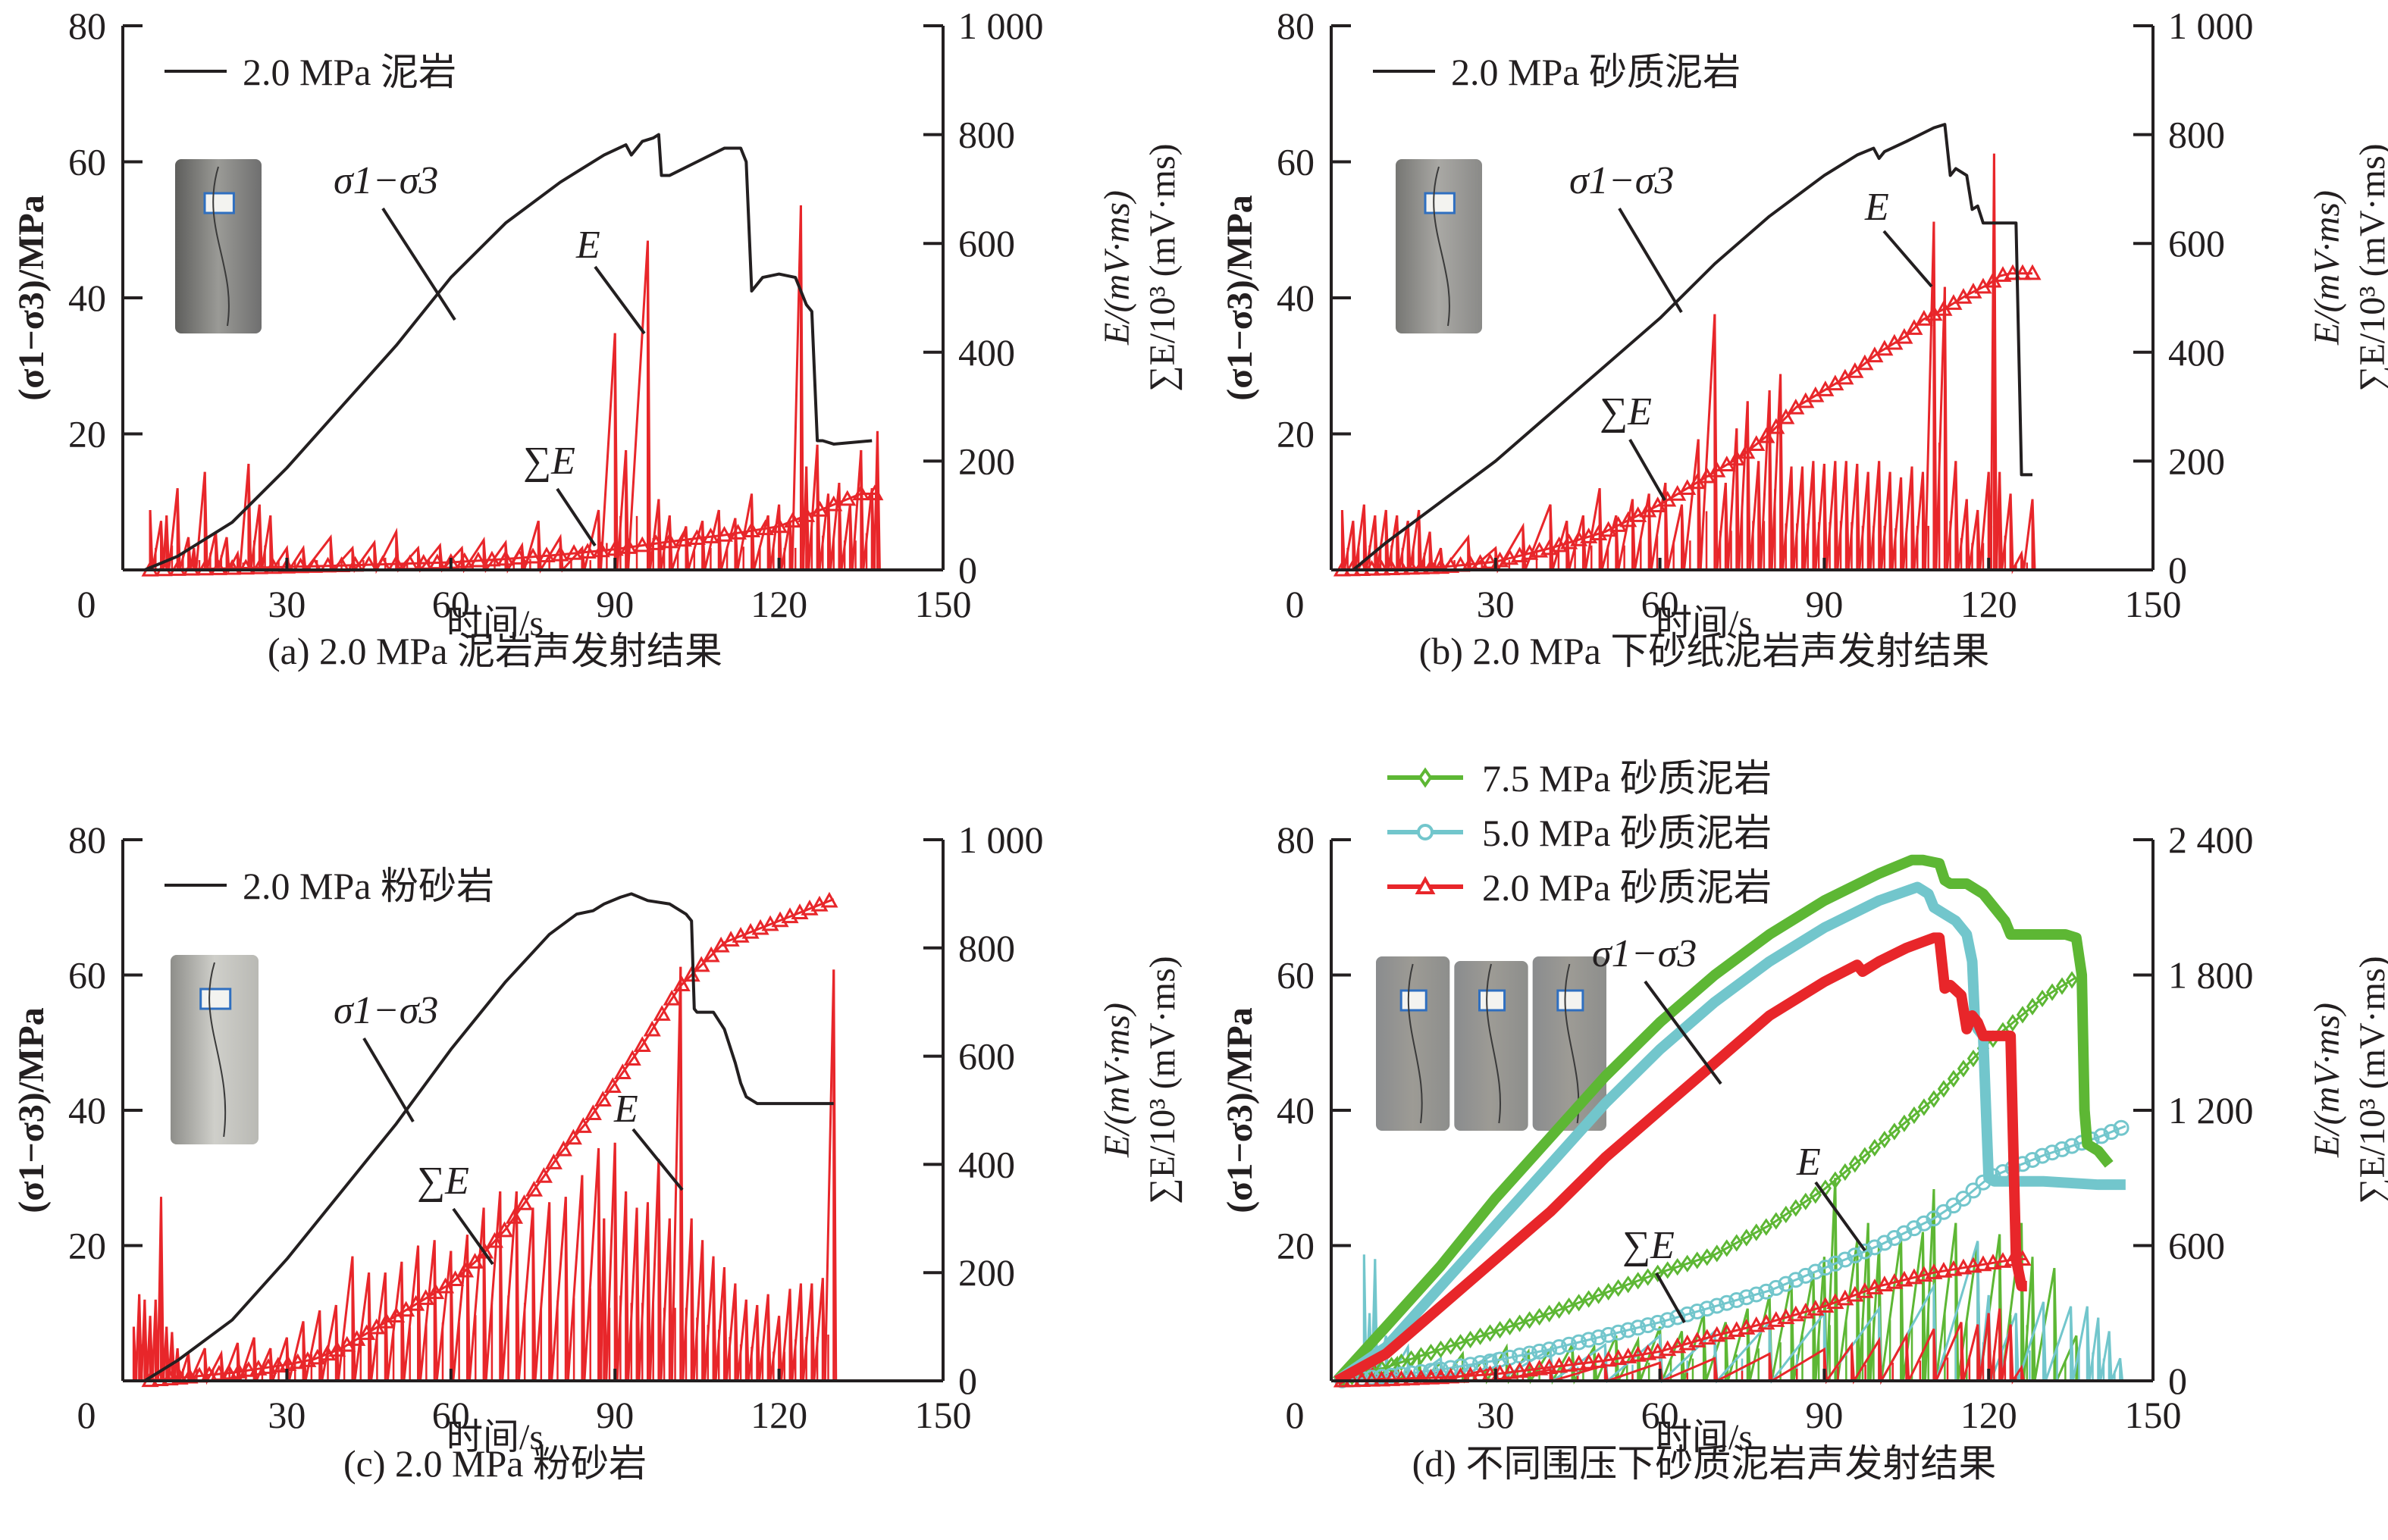 The height and width of the screenshot is (1540, 2388). I want to click on annotations: σ1−σ3 E ∑E, so click(1751, 330).